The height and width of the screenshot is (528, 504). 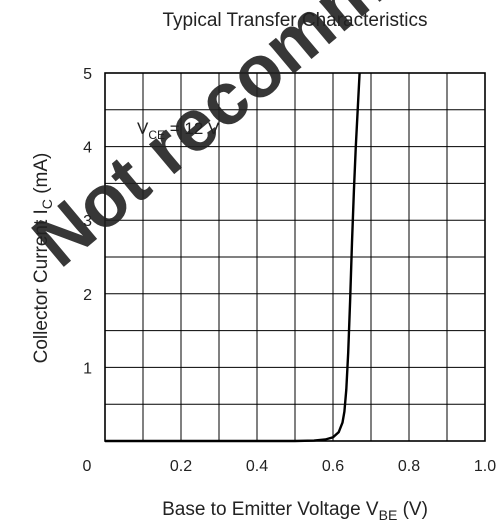 What do you see at coordinates (333, 466) in the screenshot?
I see `x-tick-label: 0.6` at bounding box center [333, 466].